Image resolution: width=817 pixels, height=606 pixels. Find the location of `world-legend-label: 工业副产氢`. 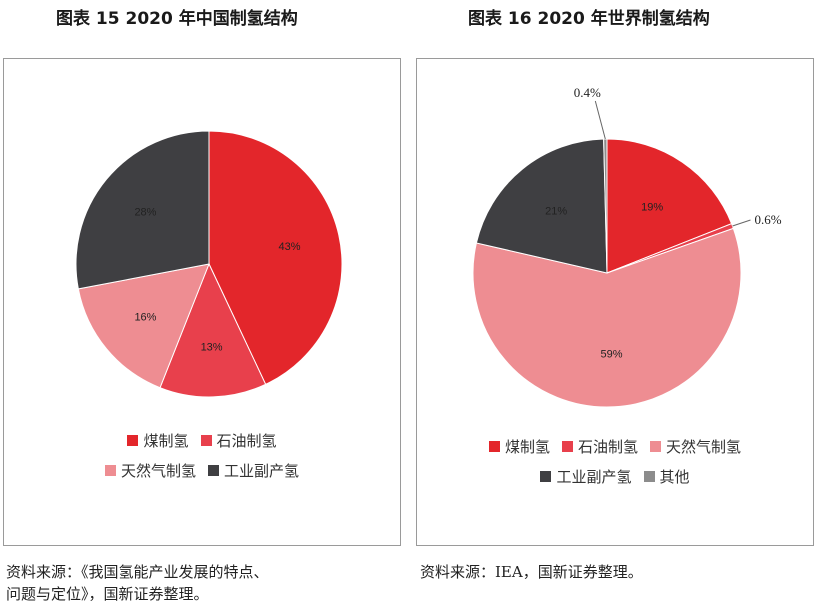

world-legend-label: 工业副产氢 is located at coordinates (594, 477).